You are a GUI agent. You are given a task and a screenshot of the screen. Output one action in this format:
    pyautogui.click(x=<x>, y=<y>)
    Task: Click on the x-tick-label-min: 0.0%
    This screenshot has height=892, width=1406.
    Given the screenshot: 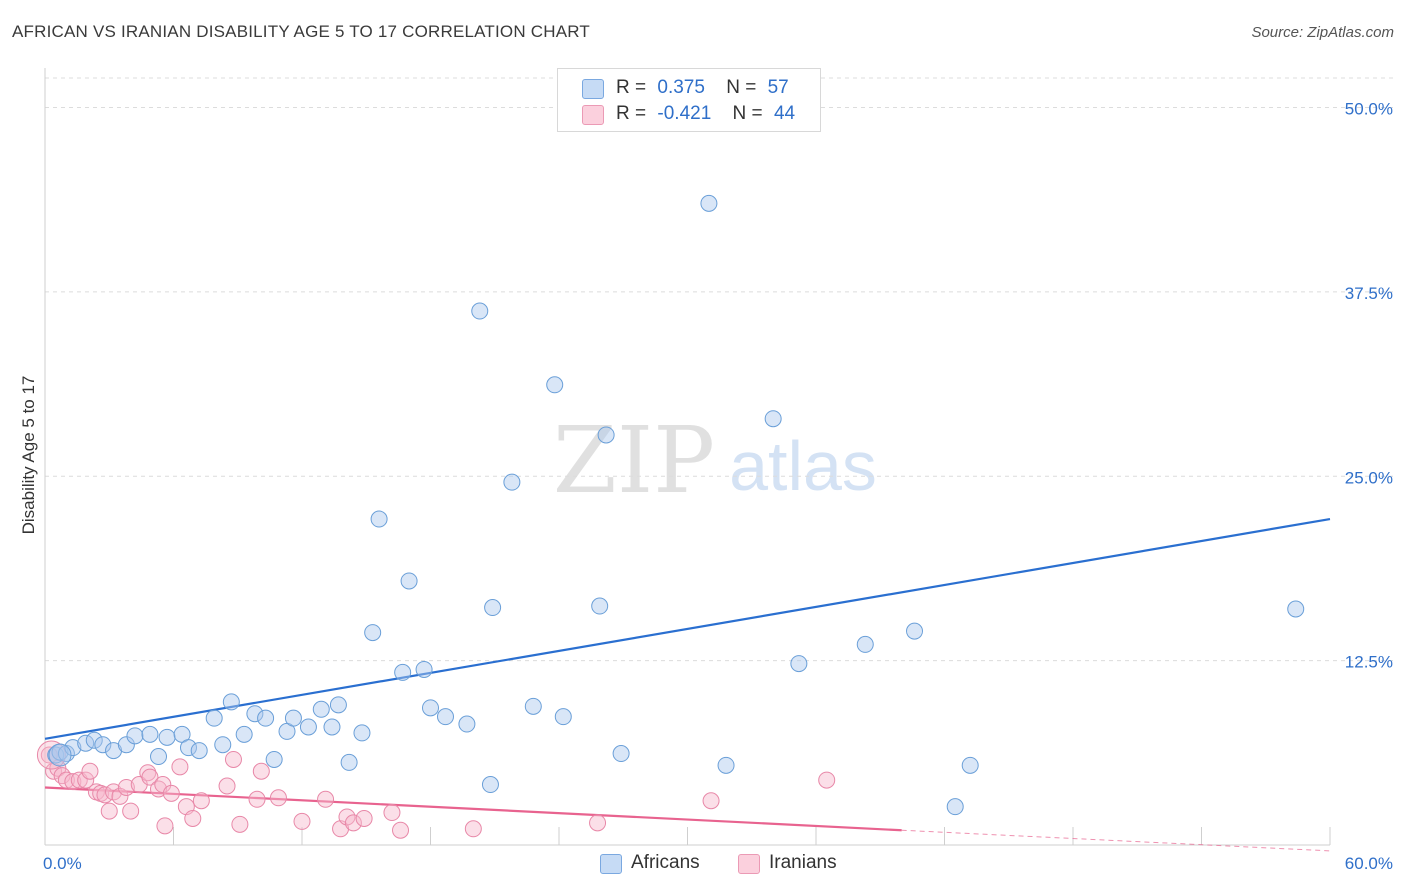 What is the action you would take?
    pyautogui.click(x=62, y=863)
    